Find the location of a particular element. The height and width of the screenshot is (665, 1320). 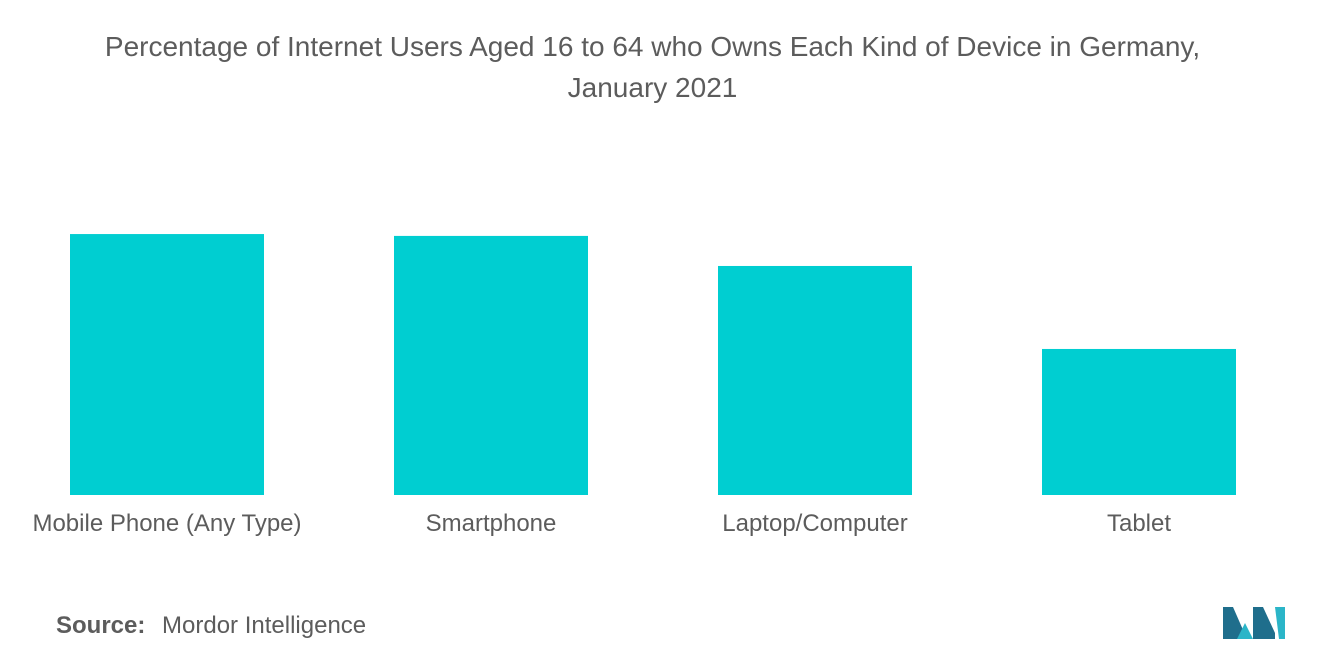

x-tick-label-3: Tablet is located at coordinates (1139, 523).